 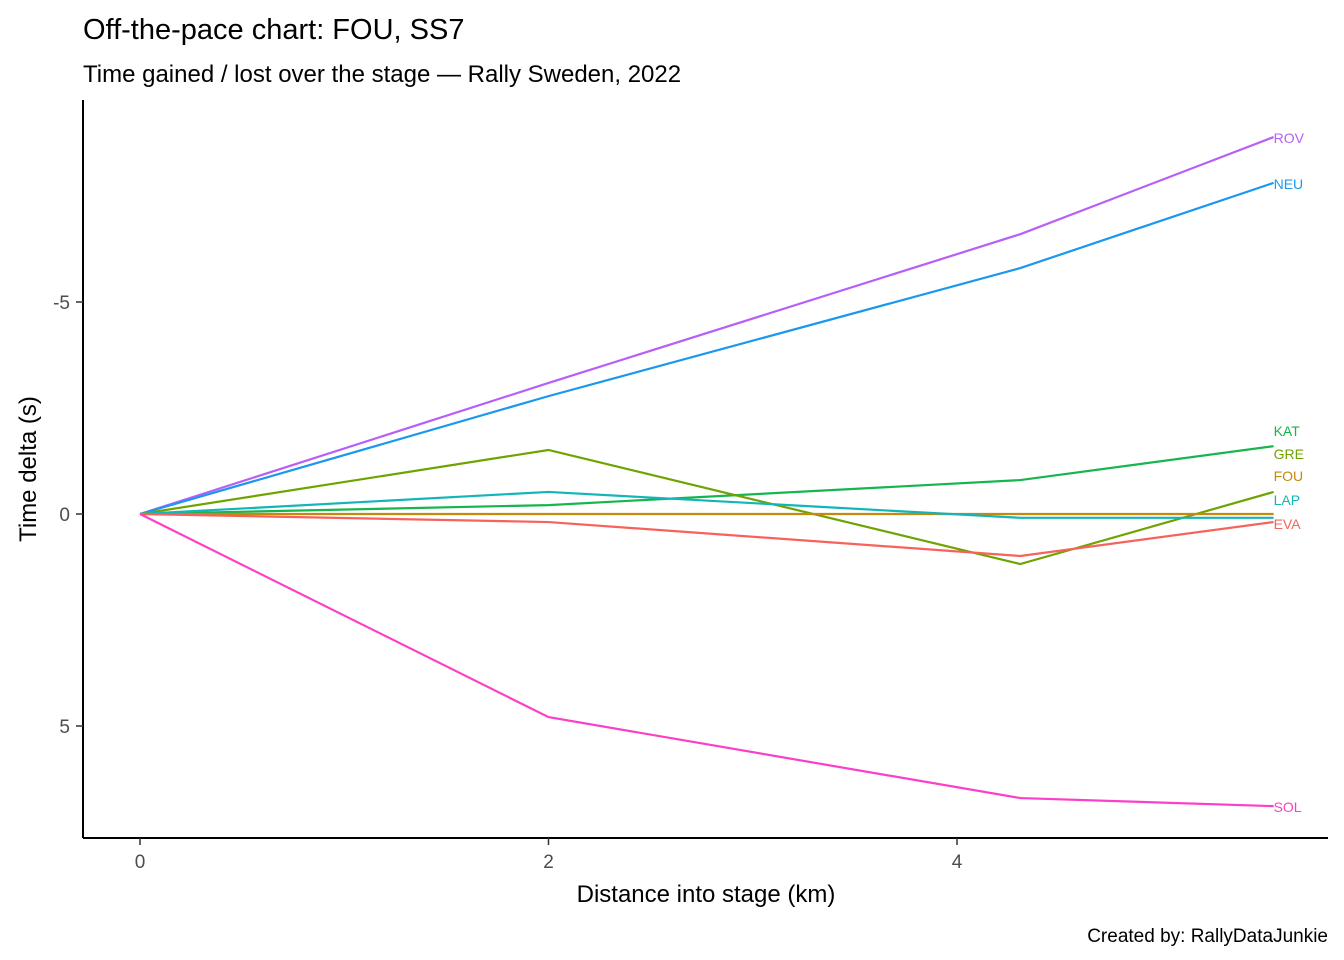 I want to click on series-label-lap: LAP, so click(x=1287, y=500).